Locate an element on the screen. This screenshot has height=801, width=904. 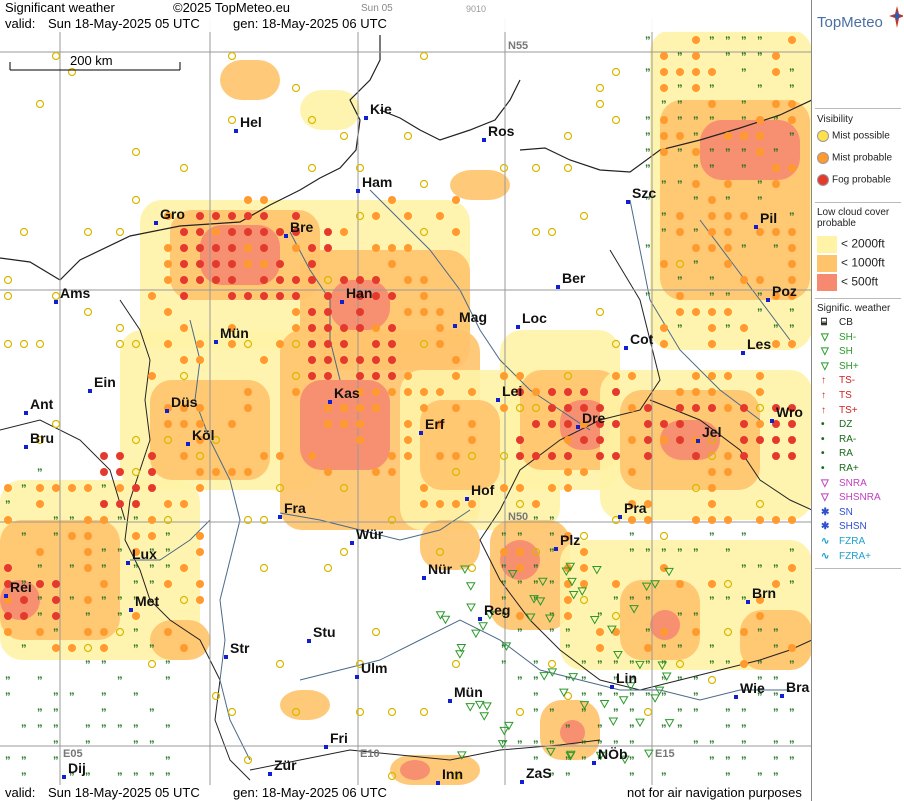
city-mag: Mag is located at coordinates (470, 318).